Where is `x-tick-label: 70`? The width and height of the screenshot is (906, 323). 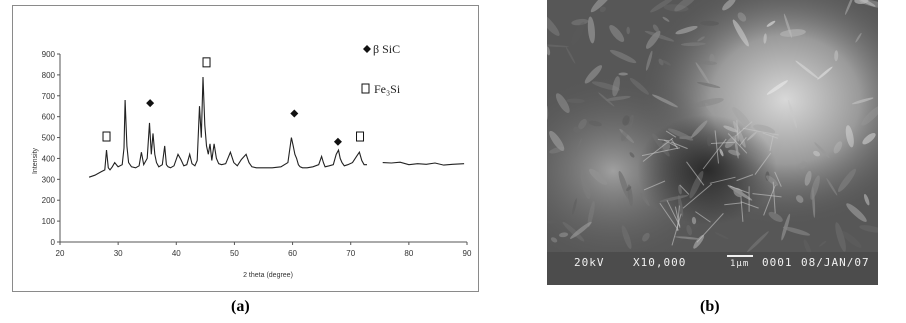 x-tick-label: 70 is located at coordinates (350, 253).